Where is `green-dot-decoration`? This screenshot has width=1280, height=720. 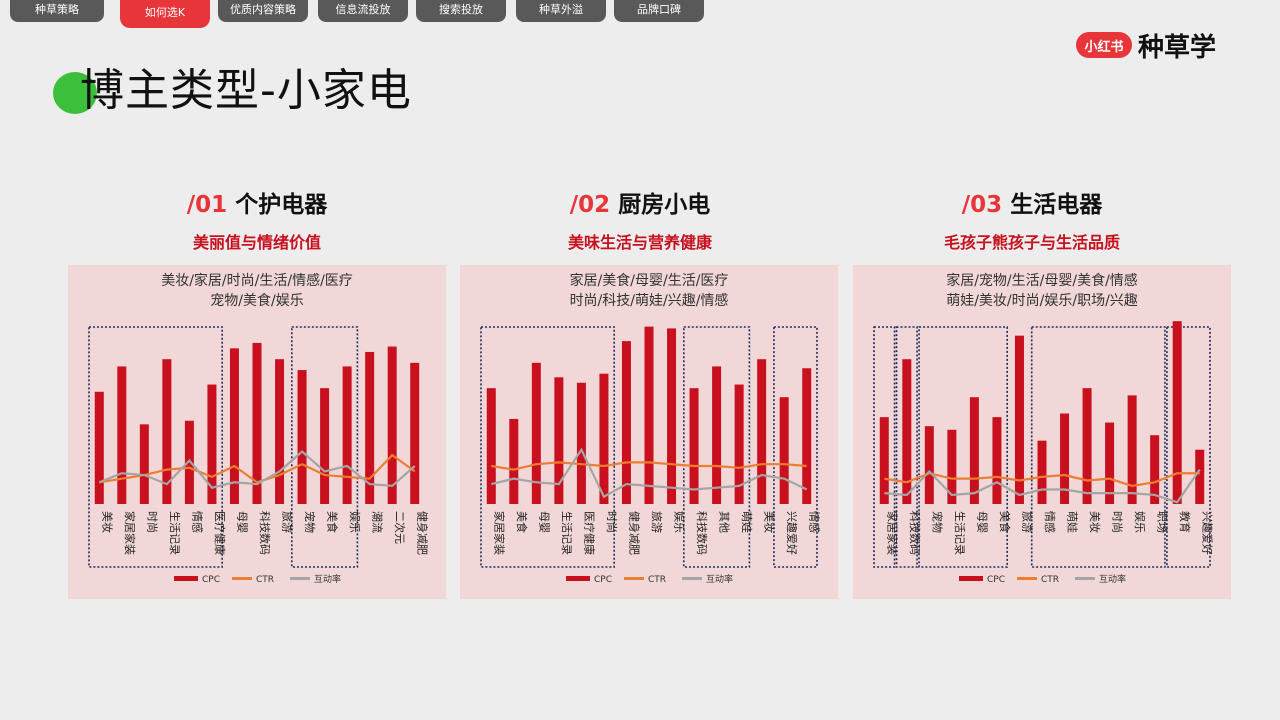 green-dot-decoration is located at coordinates (75, 93).